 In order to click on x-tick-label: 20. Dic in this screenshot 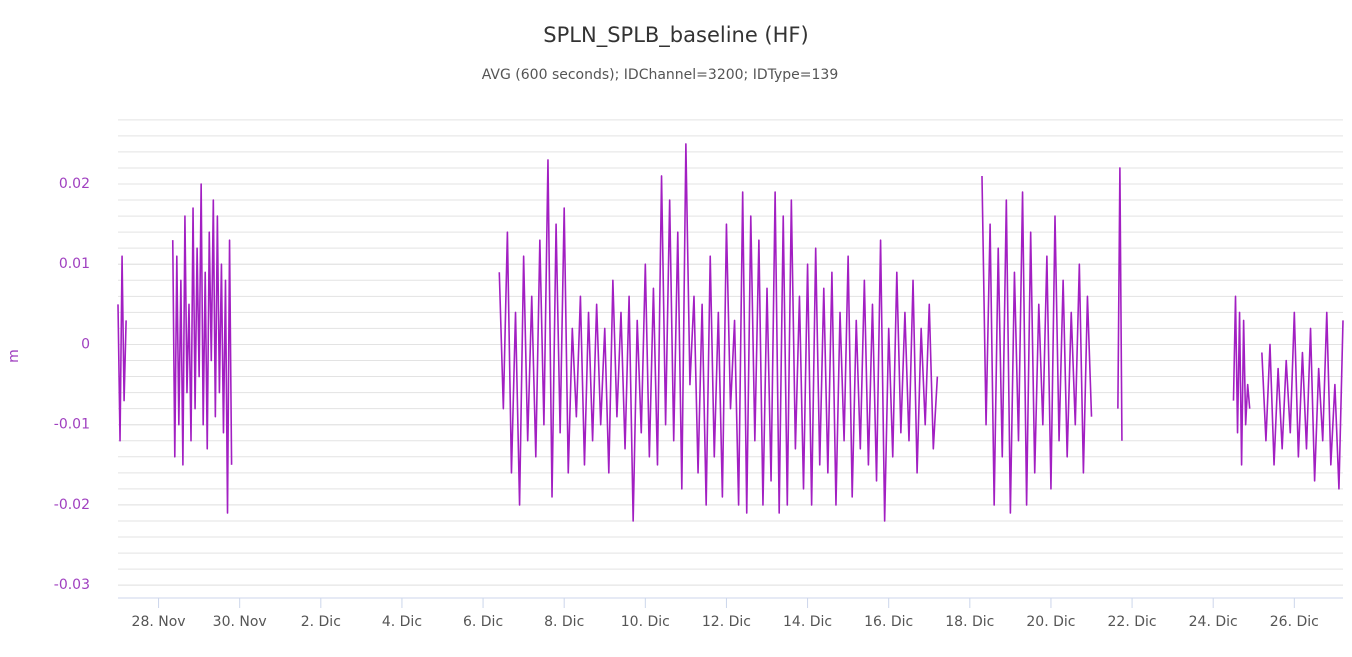, I will do `click(1050, 622)`.